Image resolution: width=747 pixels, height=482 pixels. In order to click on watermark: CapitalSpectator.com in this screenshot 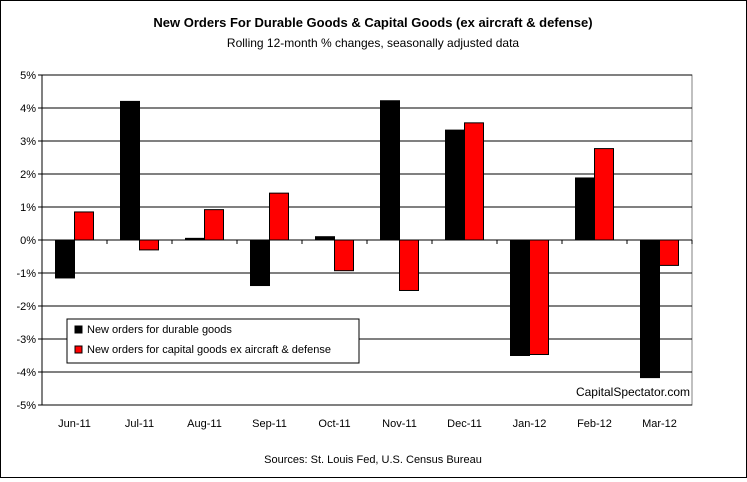, I will do `click(633, 392)`.